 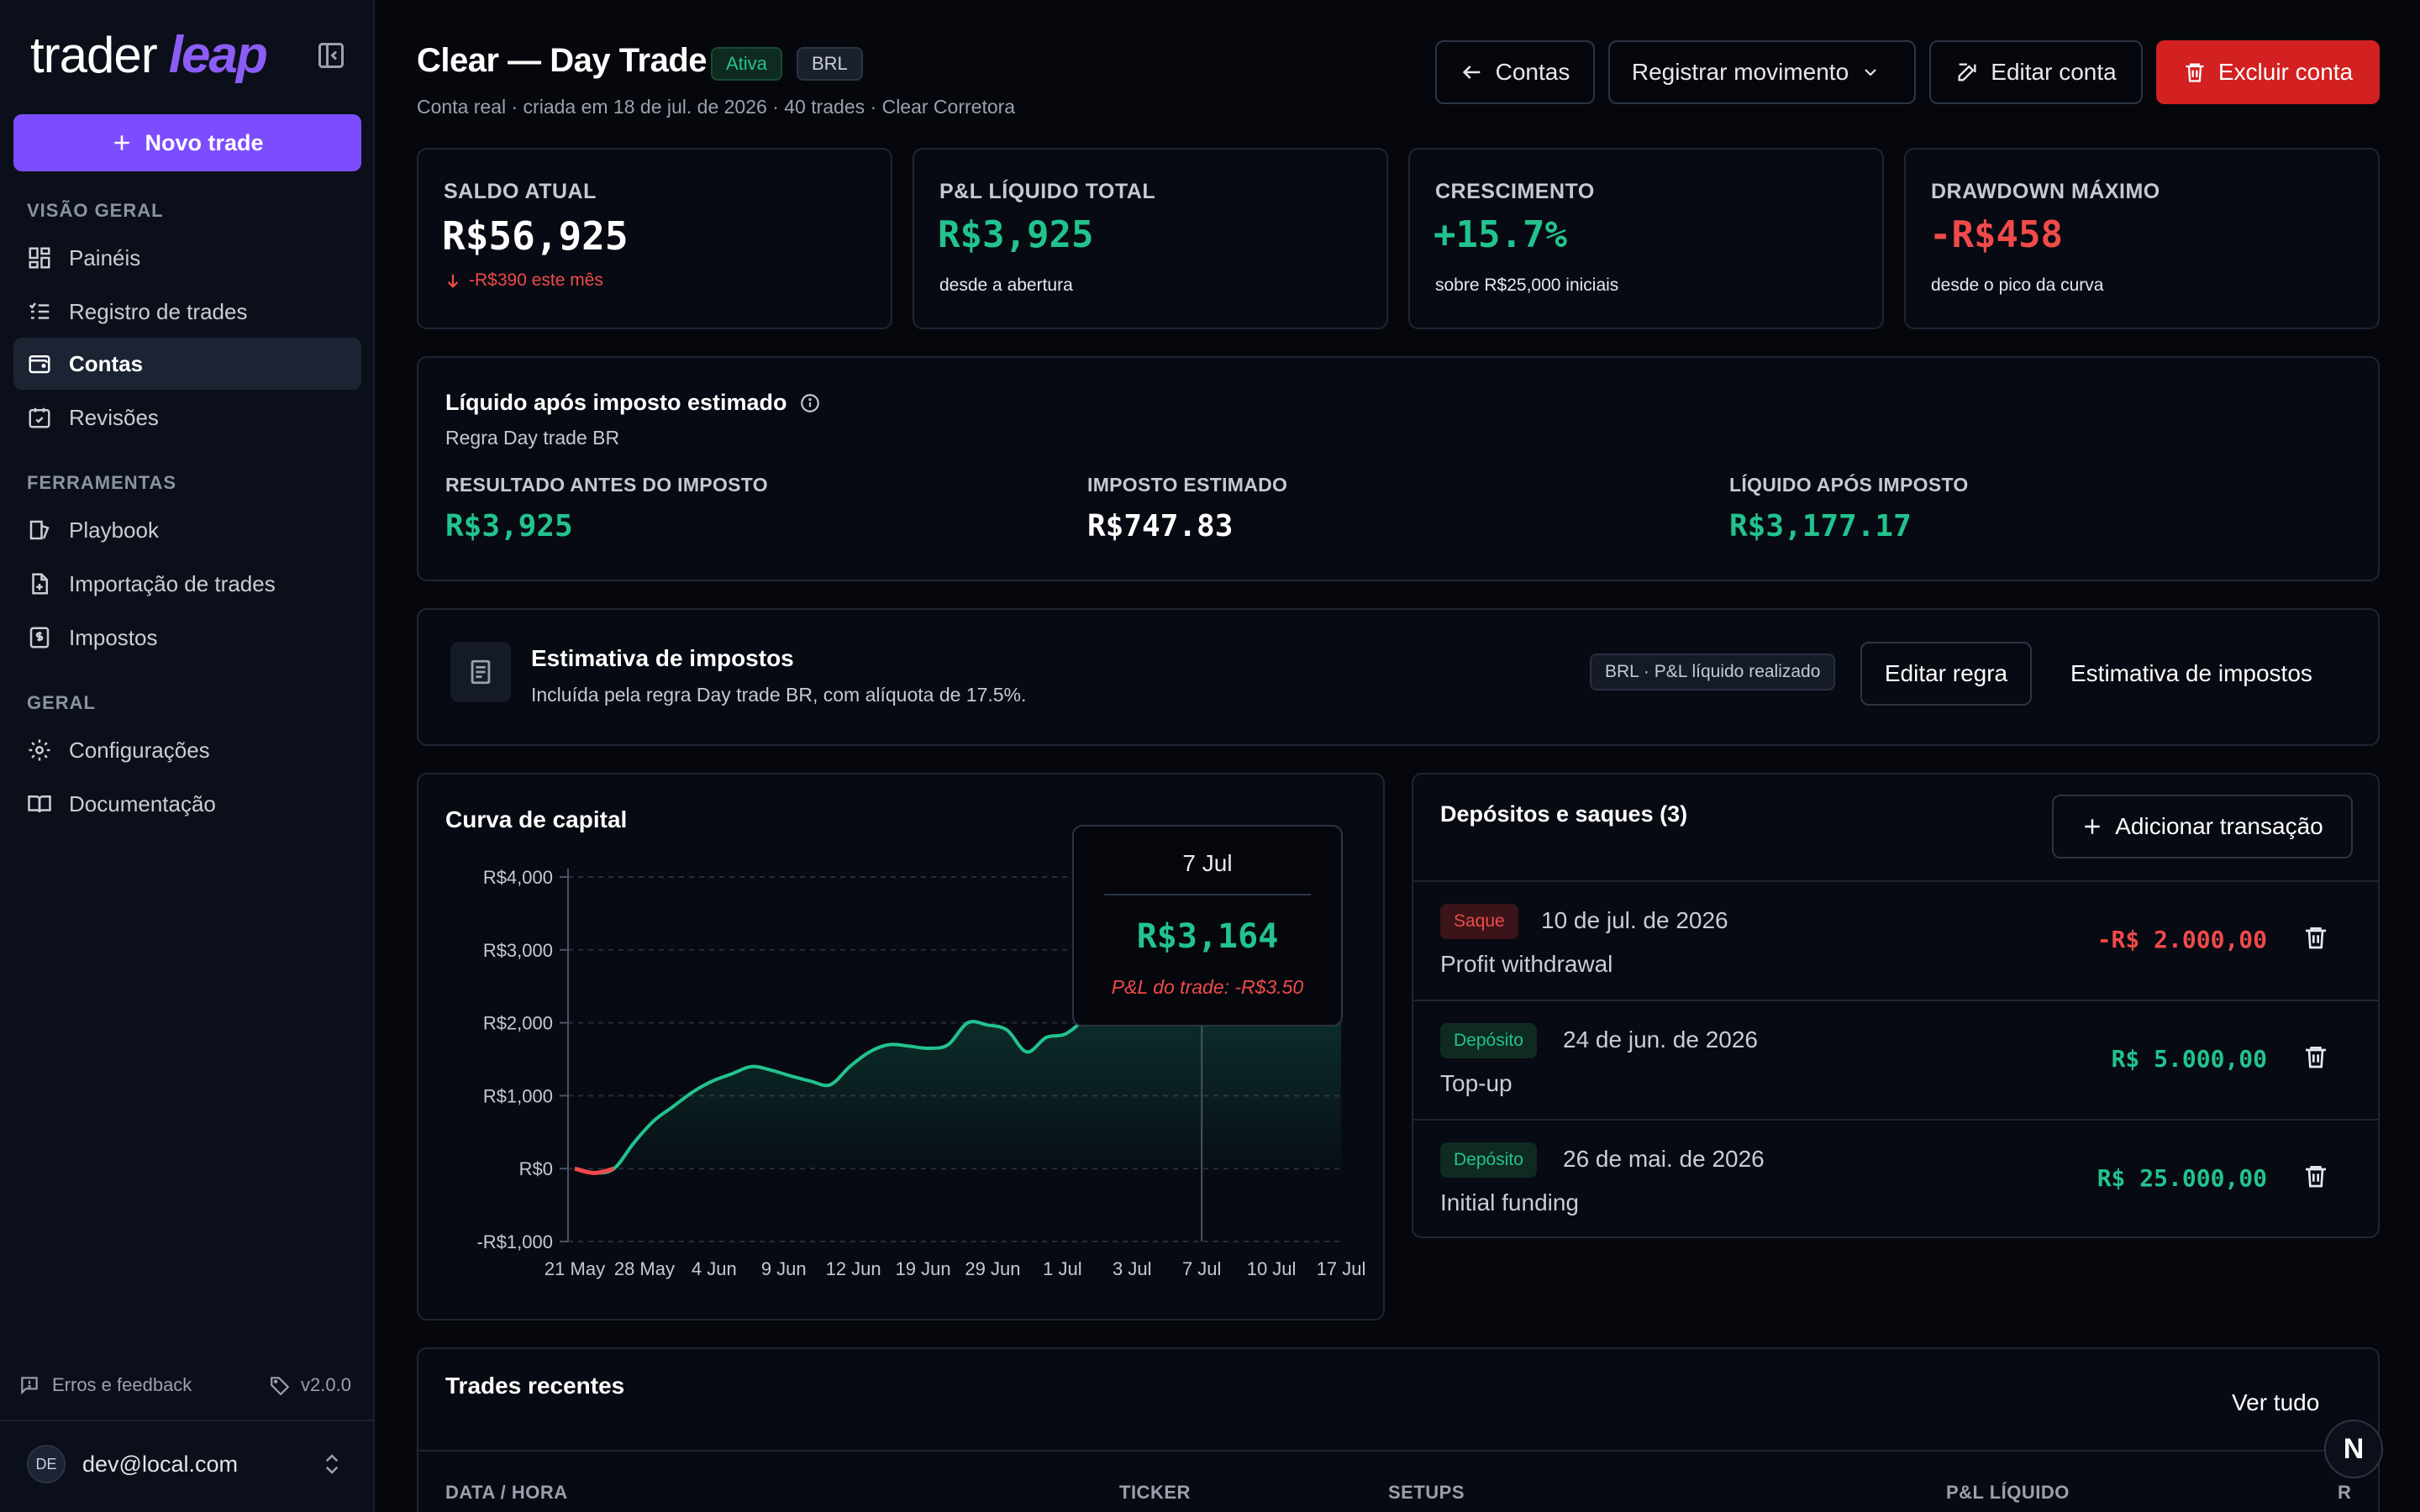 I want to click on version-badge: v2.0.0, so click(x=310, y=1385).